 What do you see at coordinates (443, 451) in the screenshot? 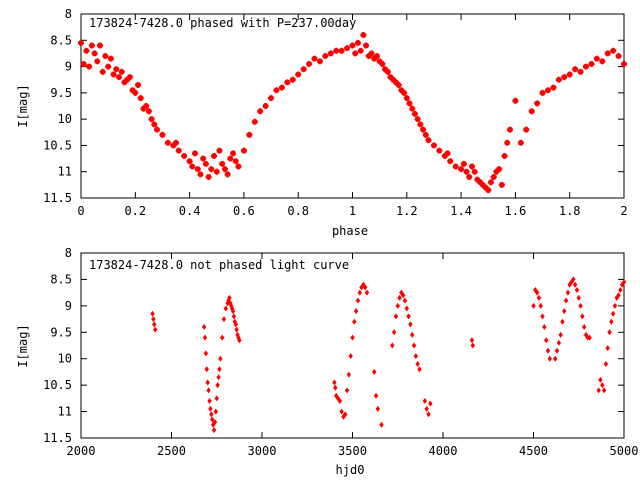
I see `x-tick-label: 4000` at bounding box center [443, 451].